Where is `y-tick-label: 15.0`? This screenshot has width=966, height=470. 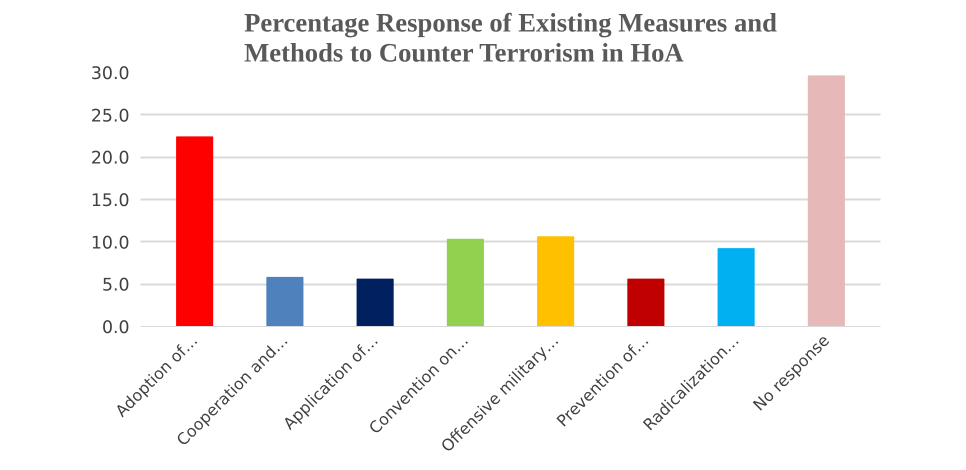
y-tick-label: 15.0 is located at coordinates (110, 201).